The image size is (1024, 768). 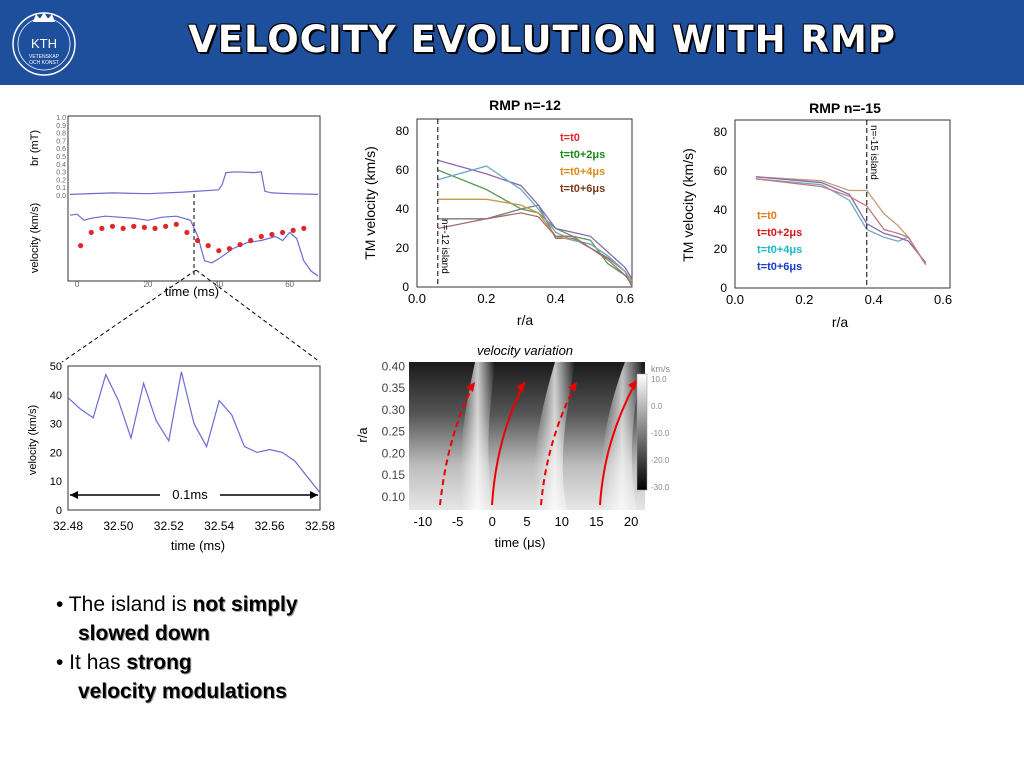 I want to click on rmp12-y-tick: 60, so click(x=403, y=170).